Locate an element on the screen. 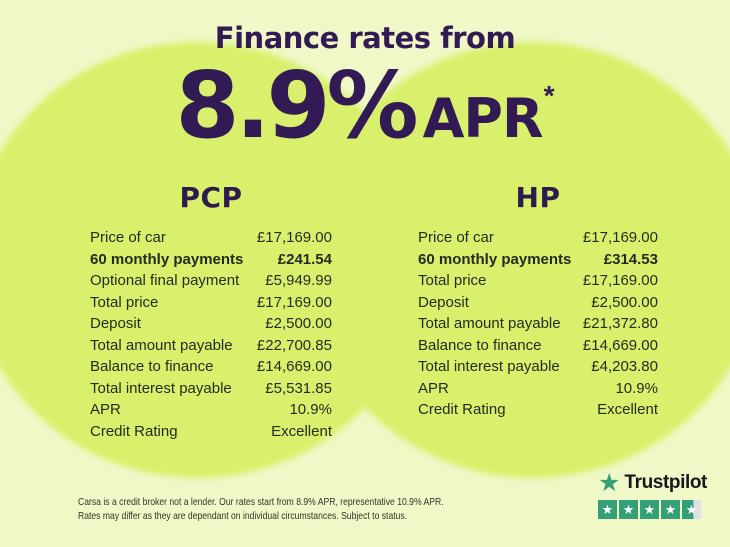 This screenshot has width=730, height=547. trustpilot-logo: ★ Trustpilot ★ ★ ★ ★ ★ is located at coordinates (652, 495).